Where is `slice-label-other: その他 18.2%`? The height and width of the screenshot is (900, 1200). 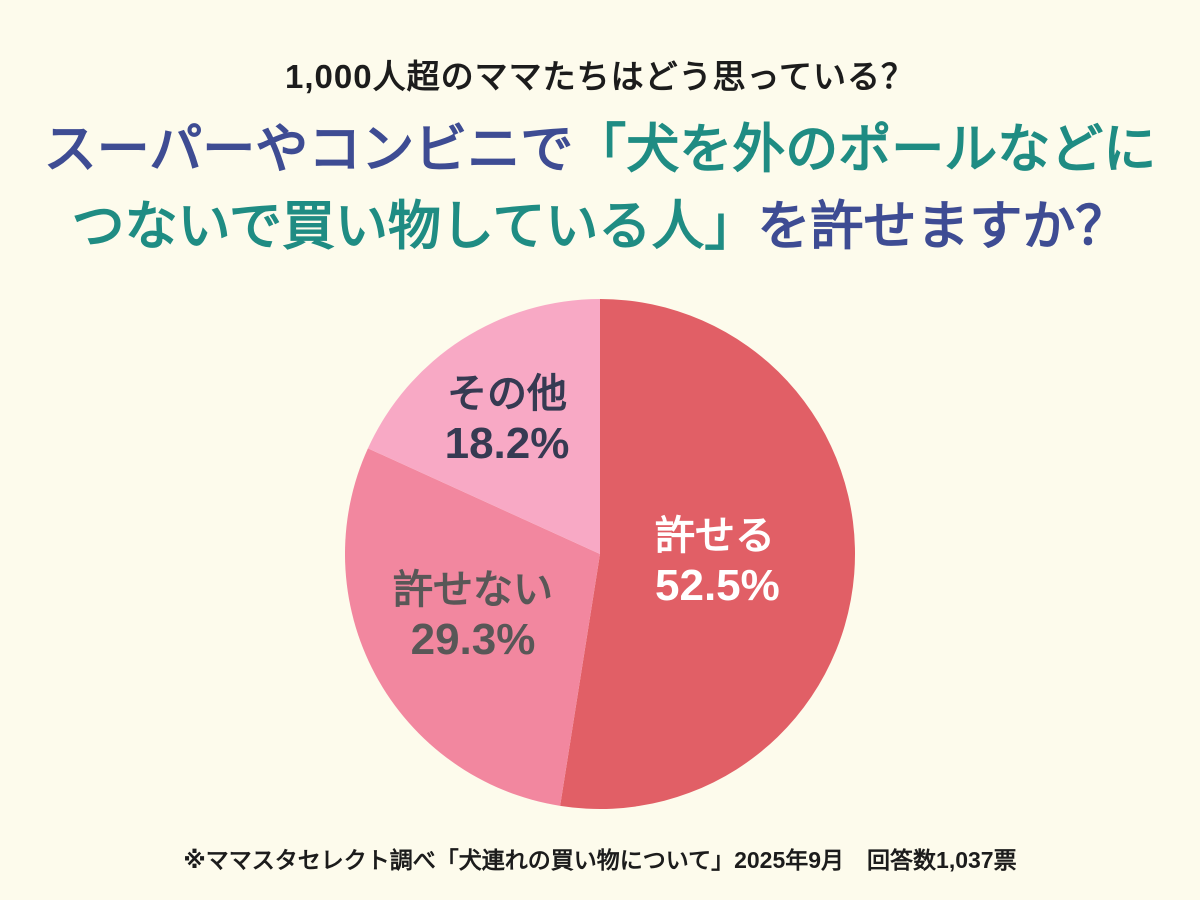
slice-label-other: その他 18.2% is located at coordinates (507, 419).